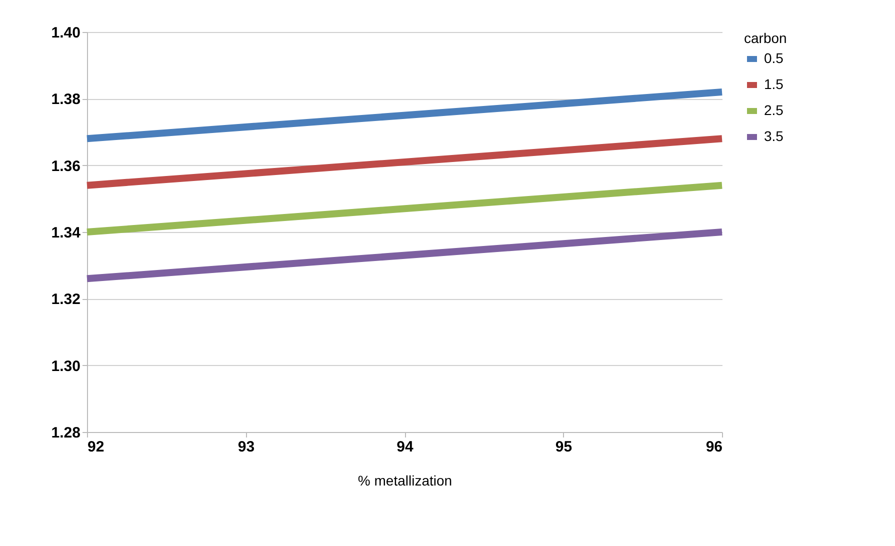 The width and height of the screenshot is (895, 546). Describe the element at coordinates (405, 480) in the screenshot. I see `x-axis-title: % metallization` at that location.